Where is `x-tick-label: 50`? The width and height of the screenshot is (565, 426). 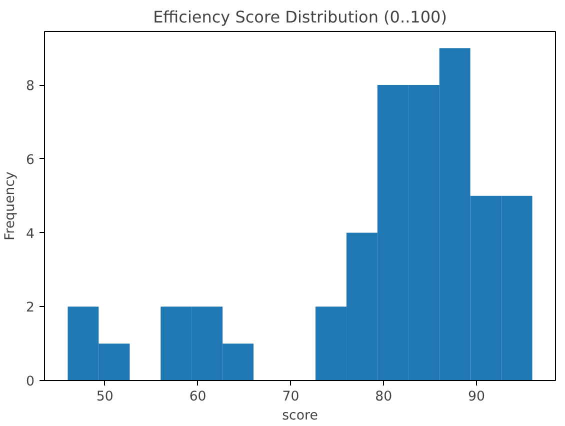 x-tick-label: 50 is located at coordinates (105, 397).